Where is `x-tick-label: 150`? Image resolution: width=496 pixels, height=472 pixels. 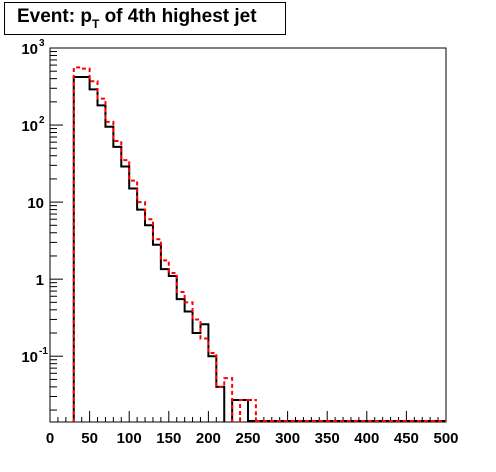 x-tick-label: 150 is located at coordinates (168, 438).